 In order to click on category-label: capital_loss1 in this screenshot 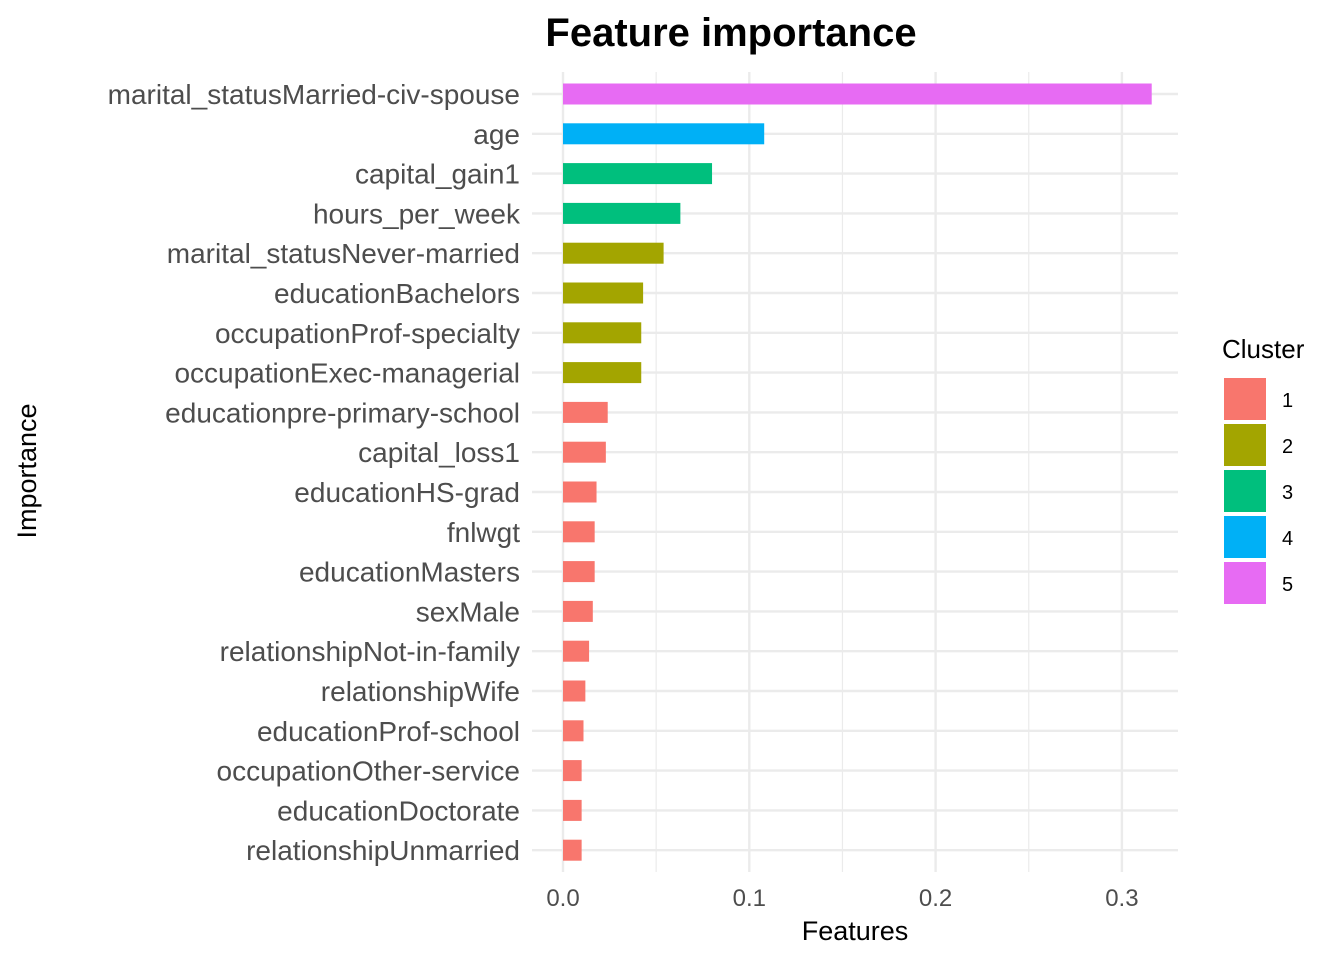, I will do `click(439, 452)`.